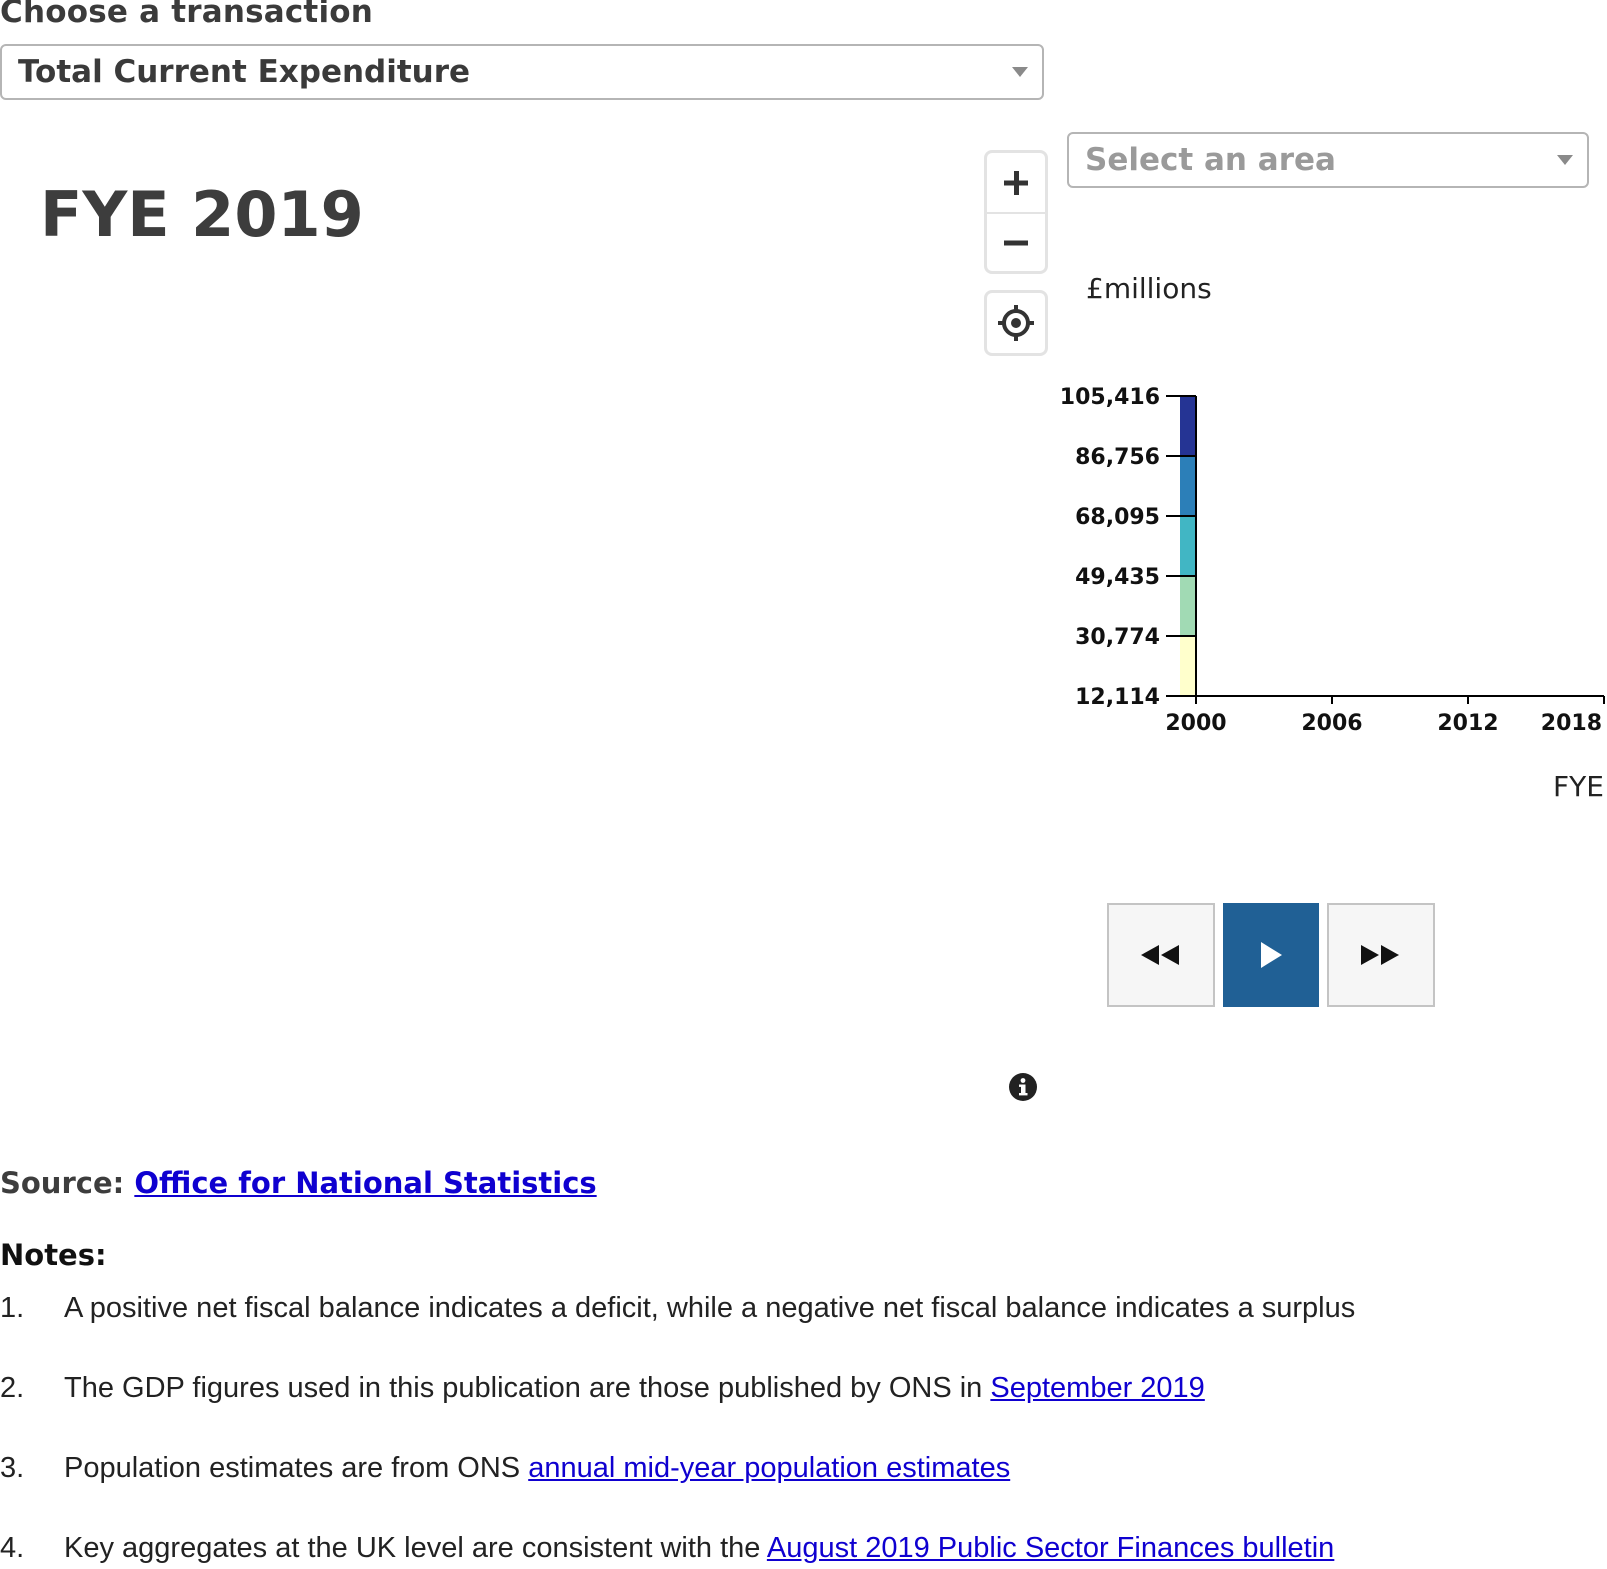 Image resolution: width=1607 pixels, height=1569 pixels. I want to click on note-text: Population estimates are from ONS, so click(296, 1468).